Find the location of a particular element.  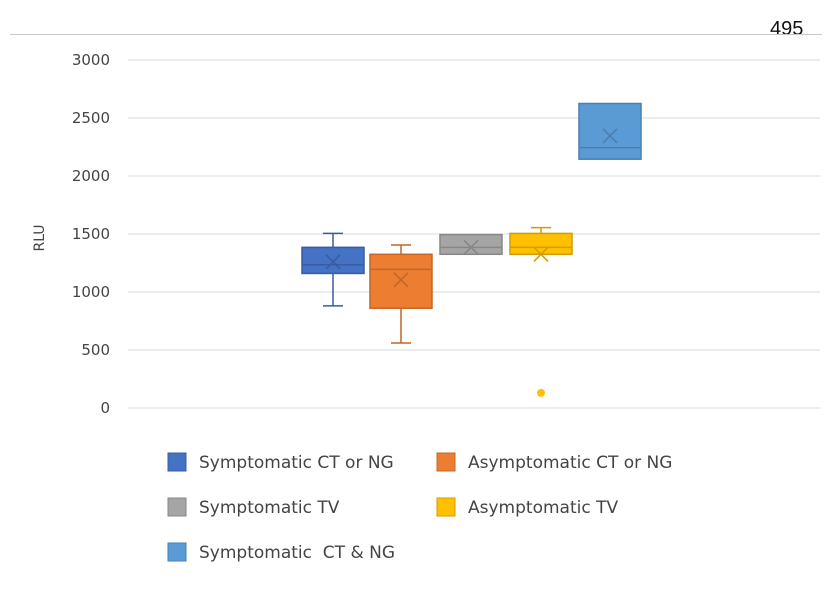

header-rule is located at coordinates (416, 34).